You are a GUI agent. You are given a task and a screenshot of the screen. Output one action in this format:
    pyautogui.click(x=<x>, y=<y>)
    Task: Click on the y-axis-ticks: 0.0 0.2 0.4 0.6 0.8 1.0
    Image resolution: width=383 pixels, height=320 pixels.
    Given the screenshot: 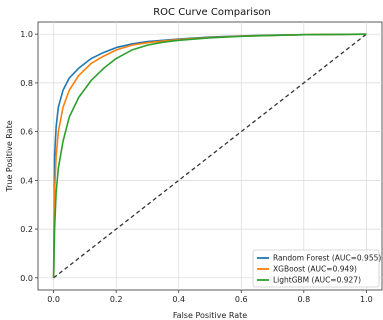 What is the action you would take?
    pyautogui.click(x=29, y=156)
    